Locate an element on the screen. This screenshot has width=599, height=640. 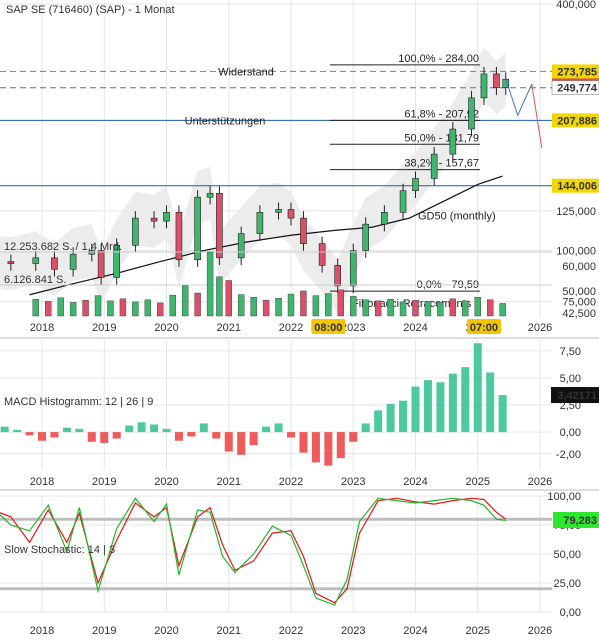
volume-max-label: 12.253.682 S. / 1,4 Mrd. is located at coordinates (63, 247).